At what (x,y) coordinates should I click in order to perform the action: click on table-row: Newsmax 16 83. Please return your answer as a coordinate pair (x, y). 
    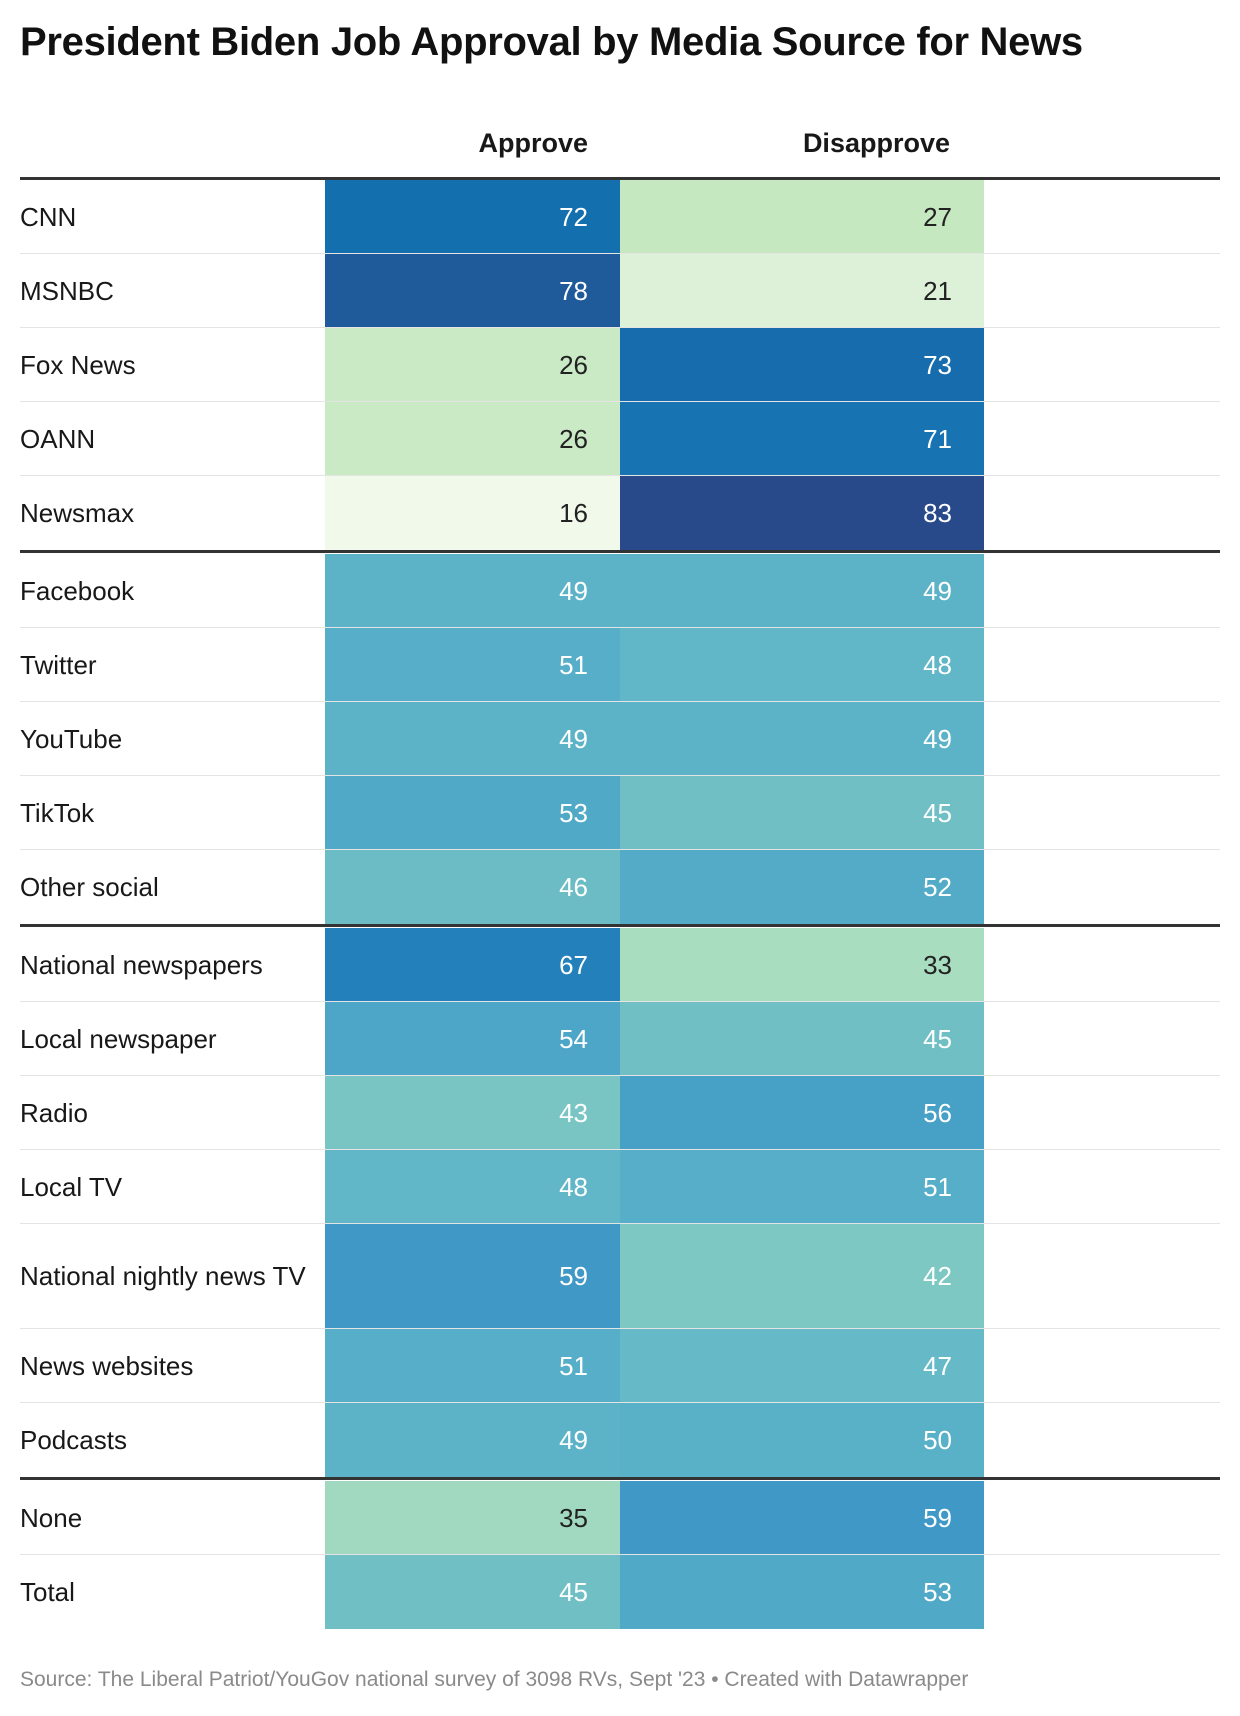
    Looking at the image, I should click on (620, 513).